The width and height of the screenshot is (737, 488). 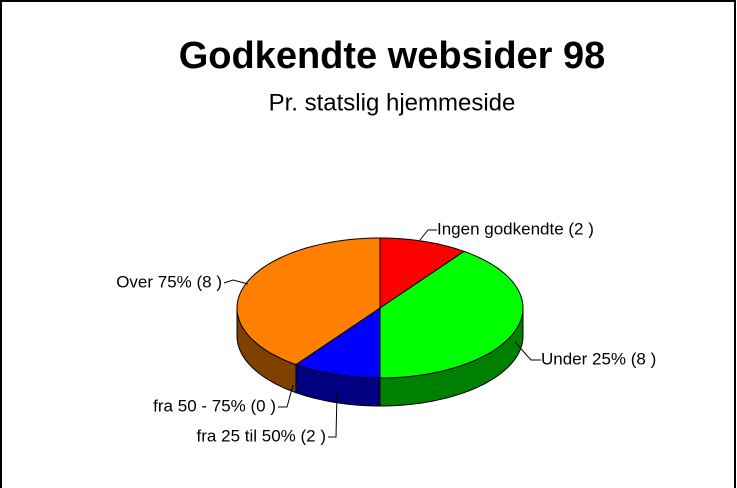 What do you see at coordinates (261, 435) in the screenshot?
I see `slice-label: fra 25 til 50% (2 )` at bounding box center [261, 435].